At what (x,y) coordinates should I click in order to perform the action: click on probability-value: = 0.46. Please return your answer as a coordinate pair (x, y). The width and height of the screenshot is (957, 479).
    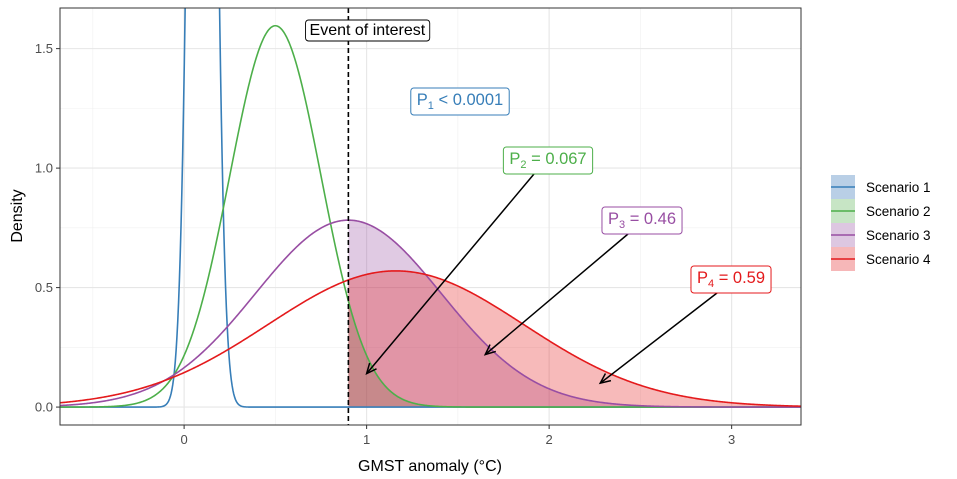
    Looking at the image, I should click on (650, 219).